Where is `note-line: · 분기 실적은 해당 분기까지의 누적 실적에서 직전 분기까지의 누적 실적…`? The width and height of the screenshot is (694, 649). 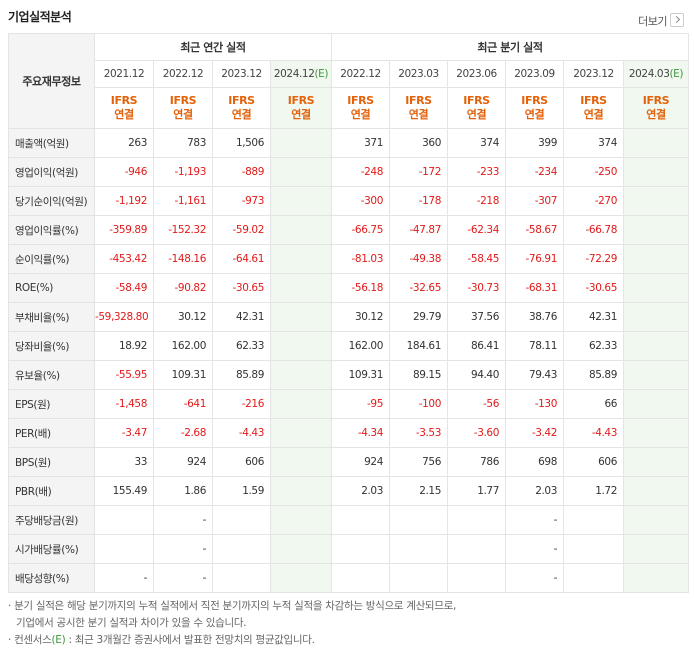 note-line: · 분기 실적은 해당 분기까지의 누적 실적에서 직전 분기까지의 누적 실적… is located at coordinates (232, 606).